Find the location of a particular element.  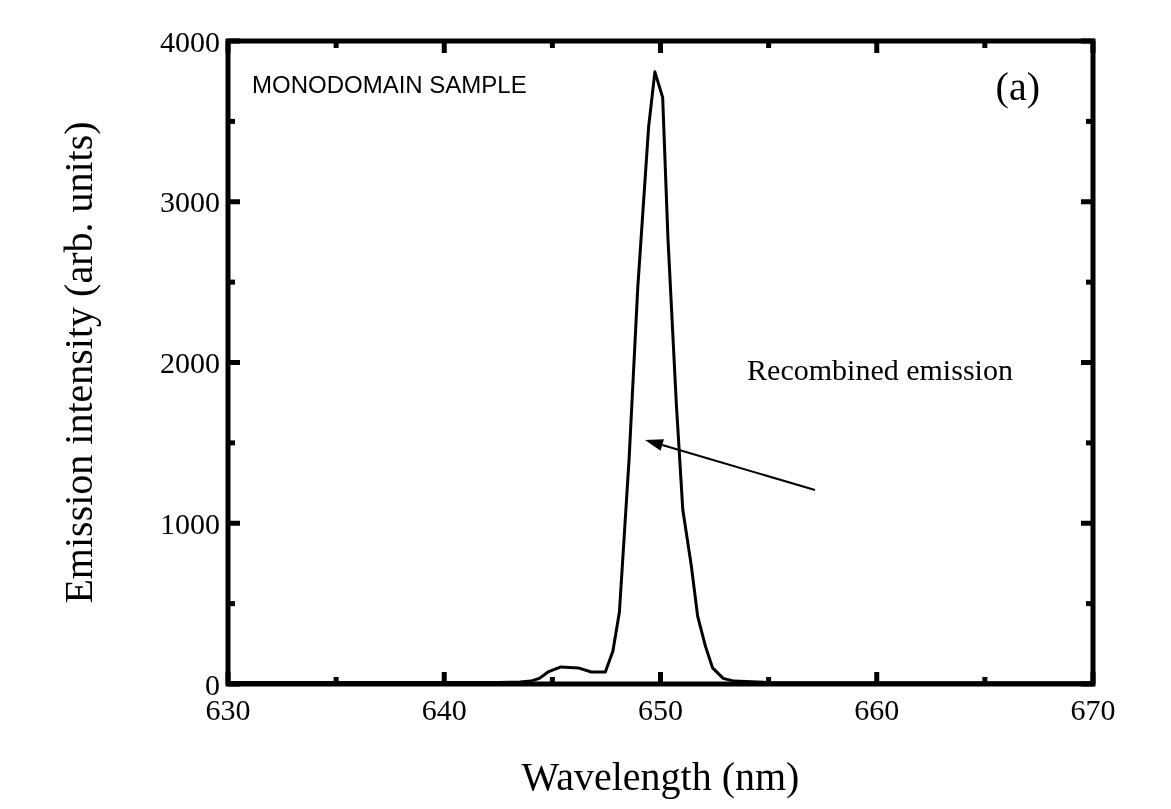

annotation: MONODOMAIN SAMPLE is located at coordinates (389, 84).